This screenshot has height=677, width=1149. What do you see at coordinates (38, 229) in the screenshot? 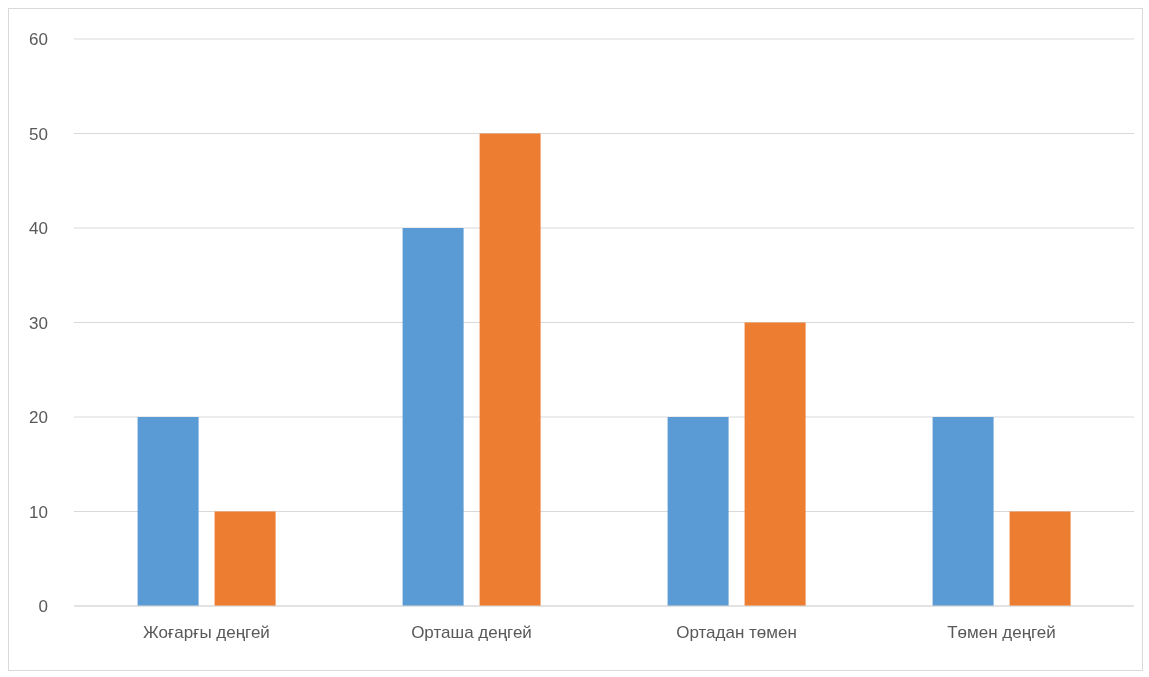
I see `y-tick-label: 40` at bounding box center [38, 229].